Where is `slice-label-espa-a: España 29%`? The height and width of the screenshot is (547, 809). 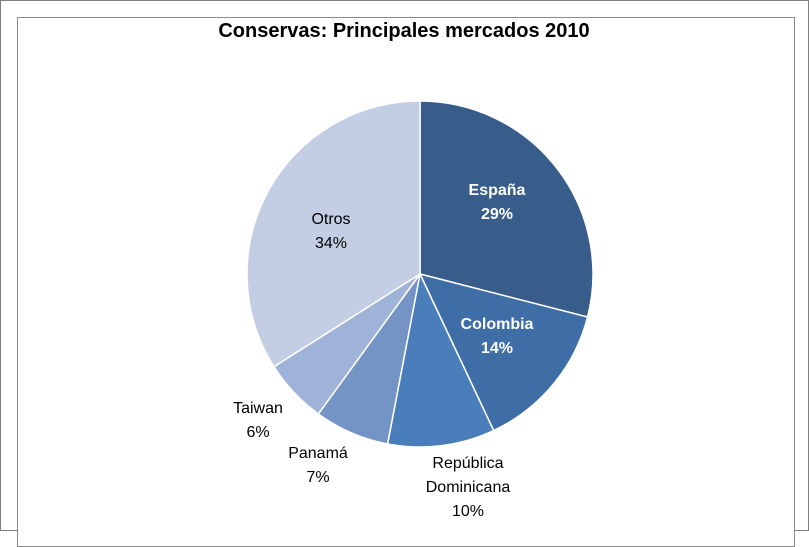 slice-label-espa-a: España 29% is located at coordinates (497, 202).